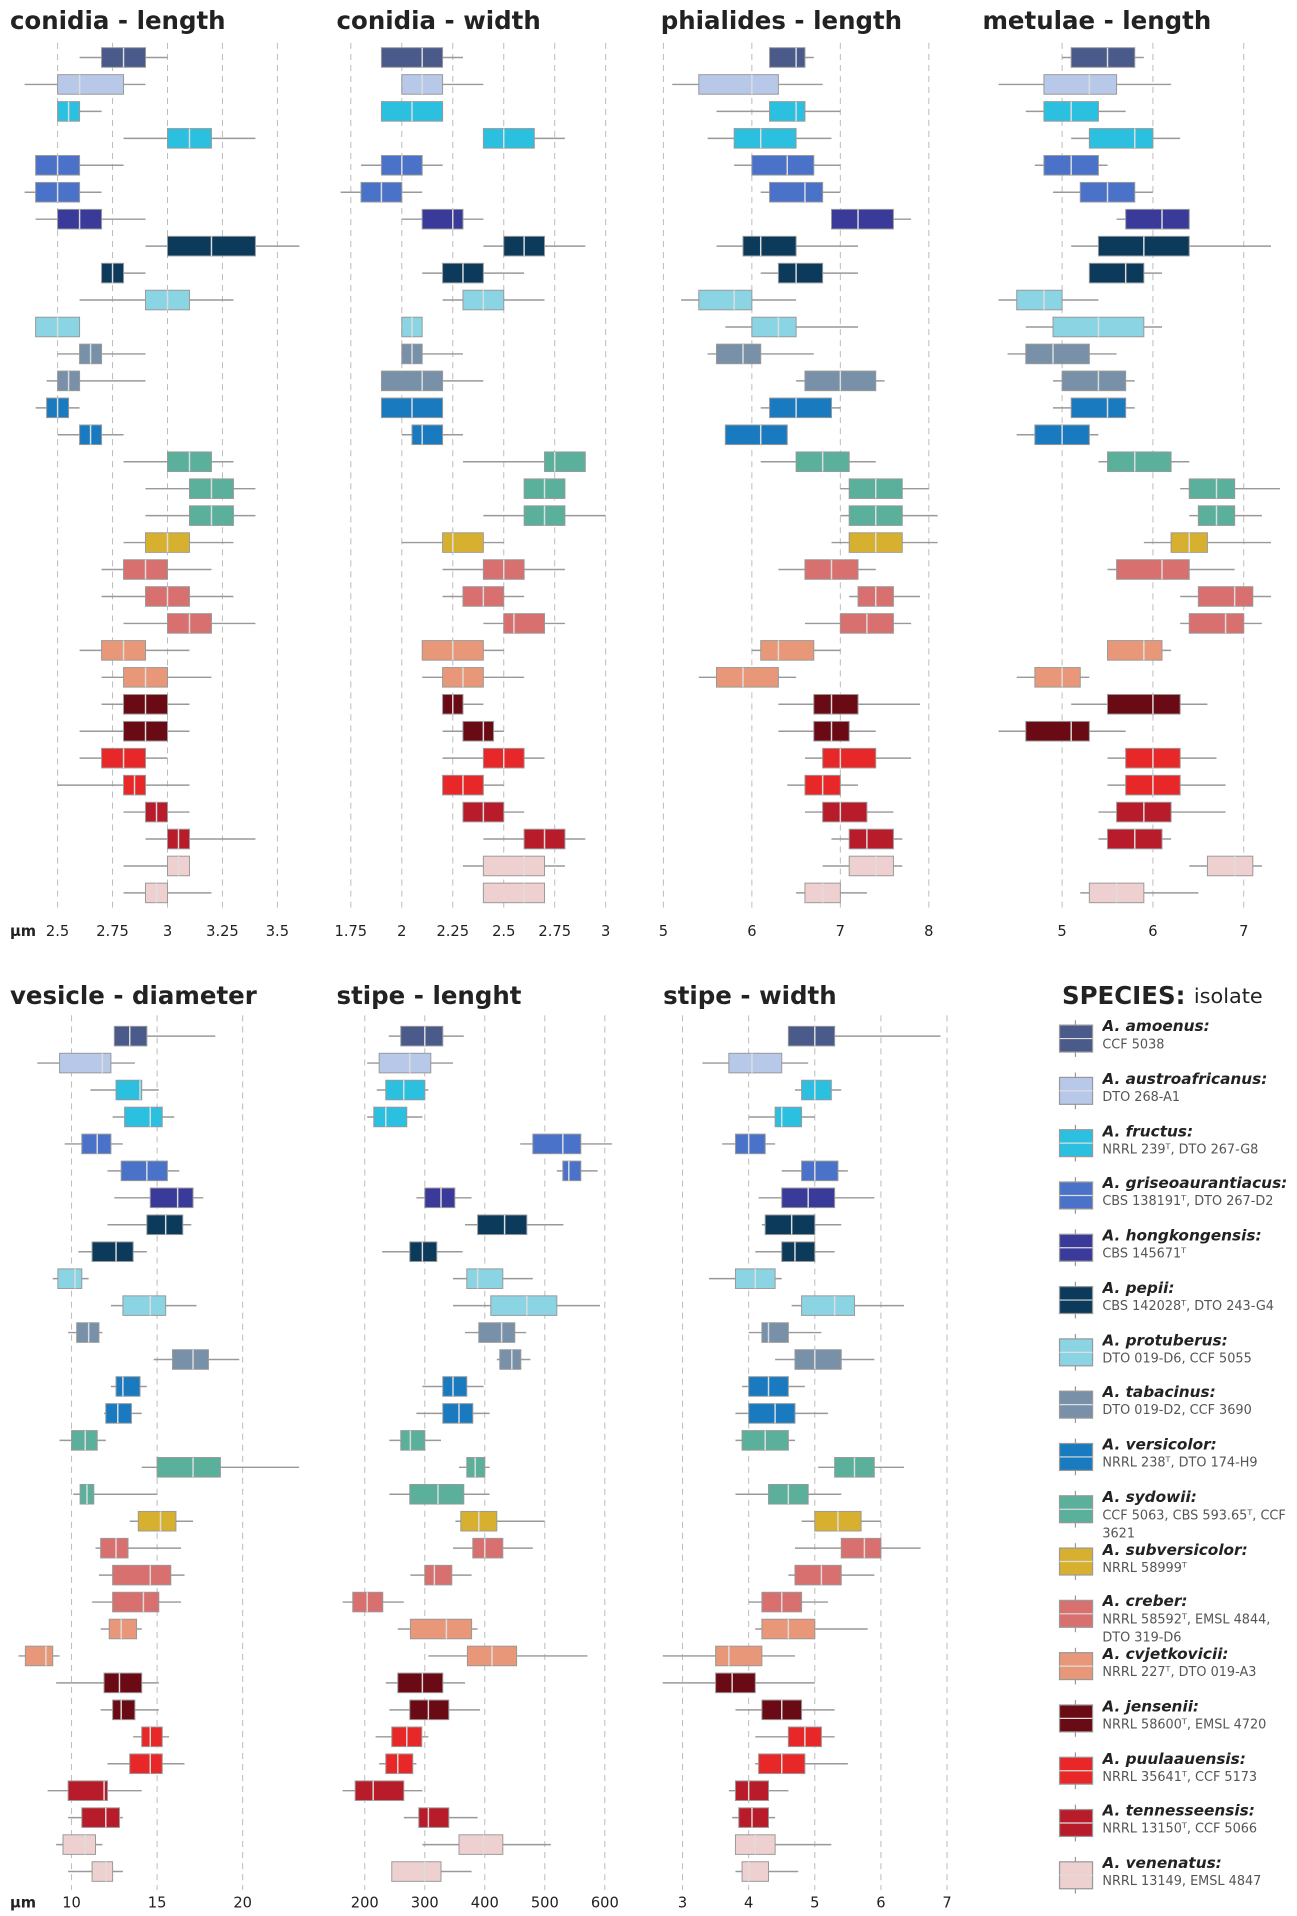  I want to click on legend-text: A. cvjetkovicii: NRRL 227ᵀ, DTO 019-A3, so click(1198, 1662).